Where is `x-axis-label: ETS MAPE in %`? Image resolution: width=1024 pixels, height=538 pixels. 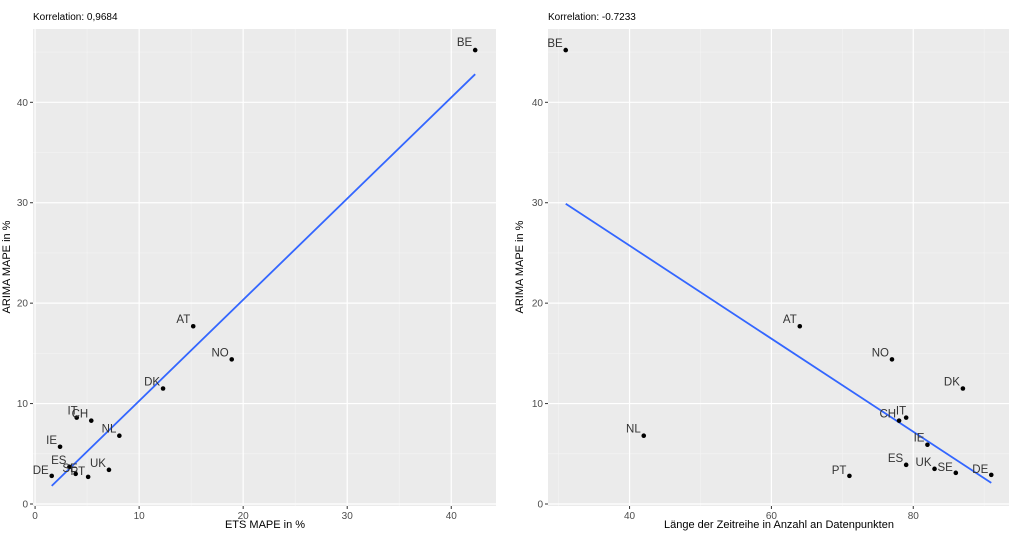
x-axis-label: ETS MAPE in % is located at coordinates (265, 525).